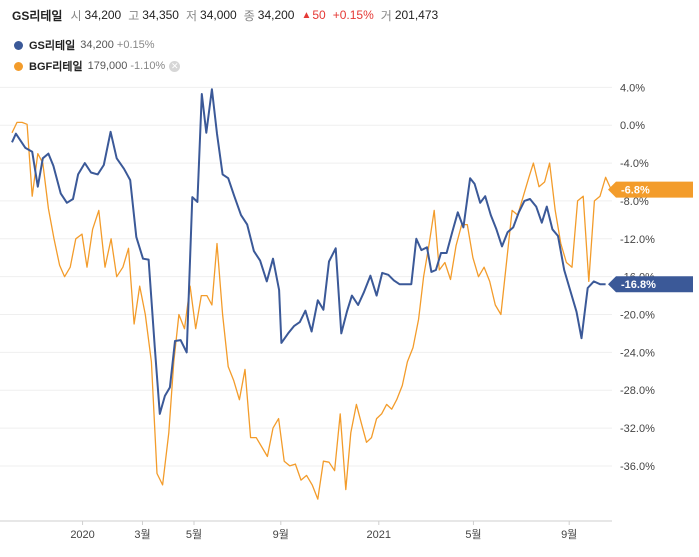 This screenshot has height=557, width=699. What do you see at coordinates (637, 353) in the screenshot?
I see `y-tick-label: -24.0%` at bounding box center [637, 353].